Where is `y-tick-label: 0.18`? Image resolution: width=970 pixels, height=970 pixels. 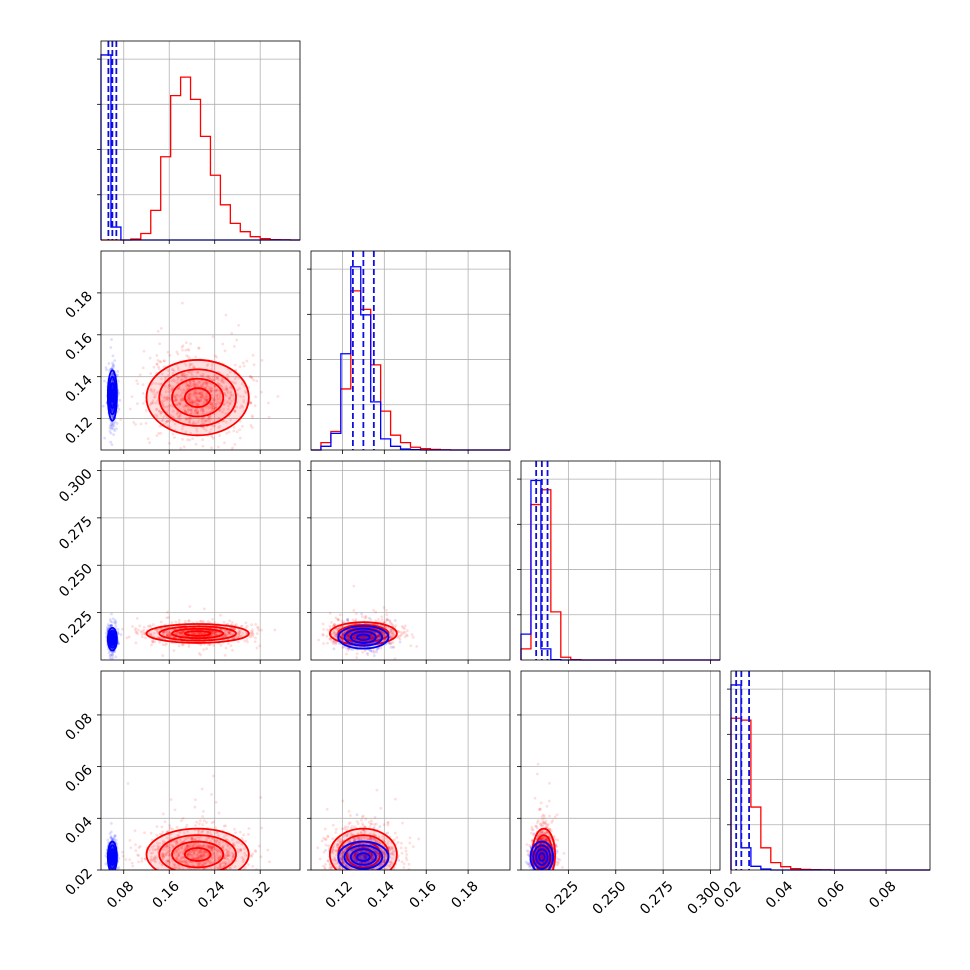 y-tick-label: 0.18 is located at coordinates (78, 304).